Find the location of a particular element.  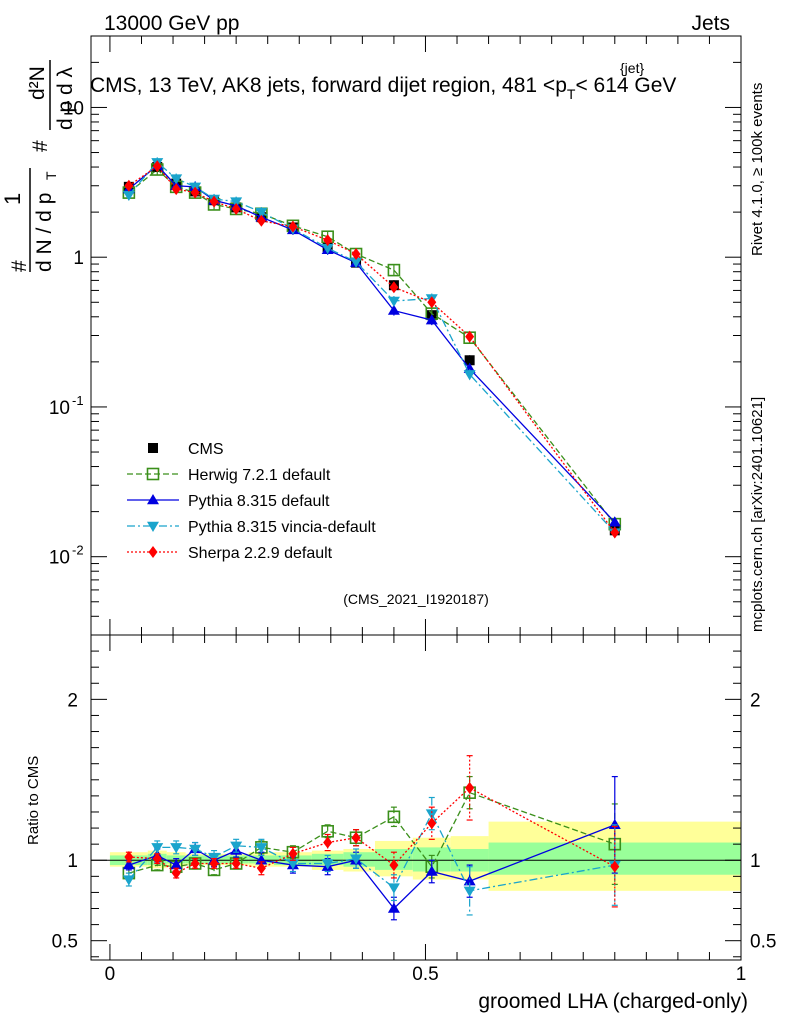

title-sup: {jet} is located at coordinates (632, 68).